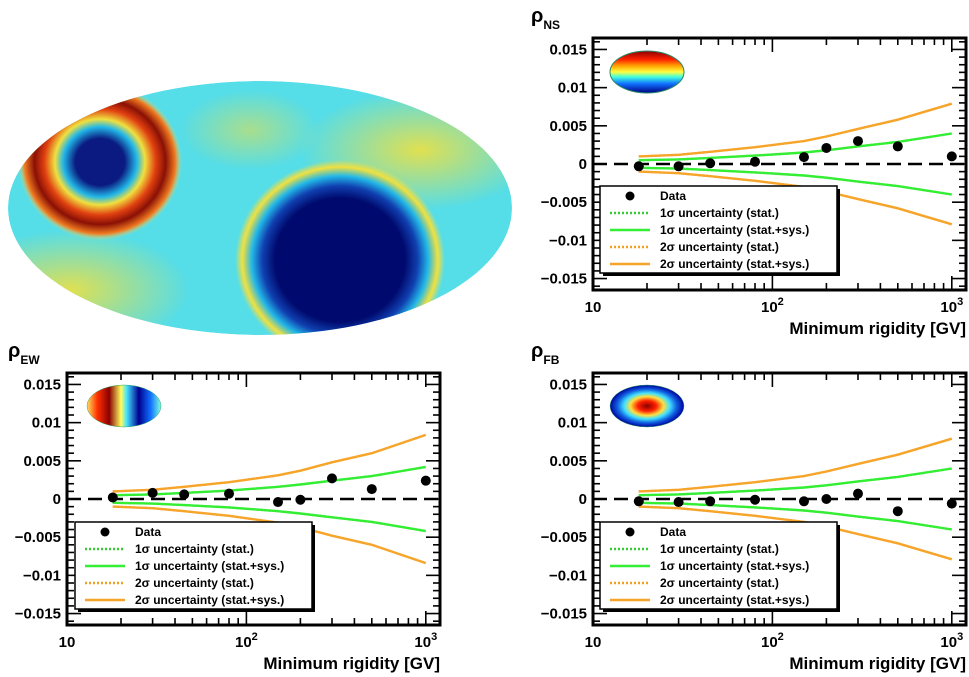 The height and width of the screenshot is (677, 969). I want to click on inset-map-ew, so click(124, 406).